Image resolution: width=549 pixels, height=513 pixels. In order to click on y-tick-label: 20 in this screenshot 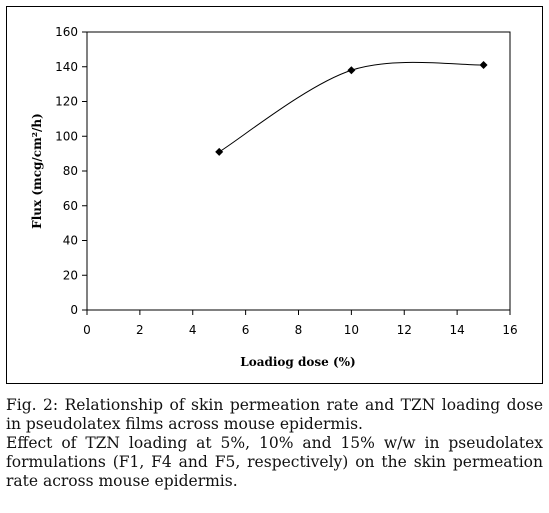, I will do `click(70, 275)`.